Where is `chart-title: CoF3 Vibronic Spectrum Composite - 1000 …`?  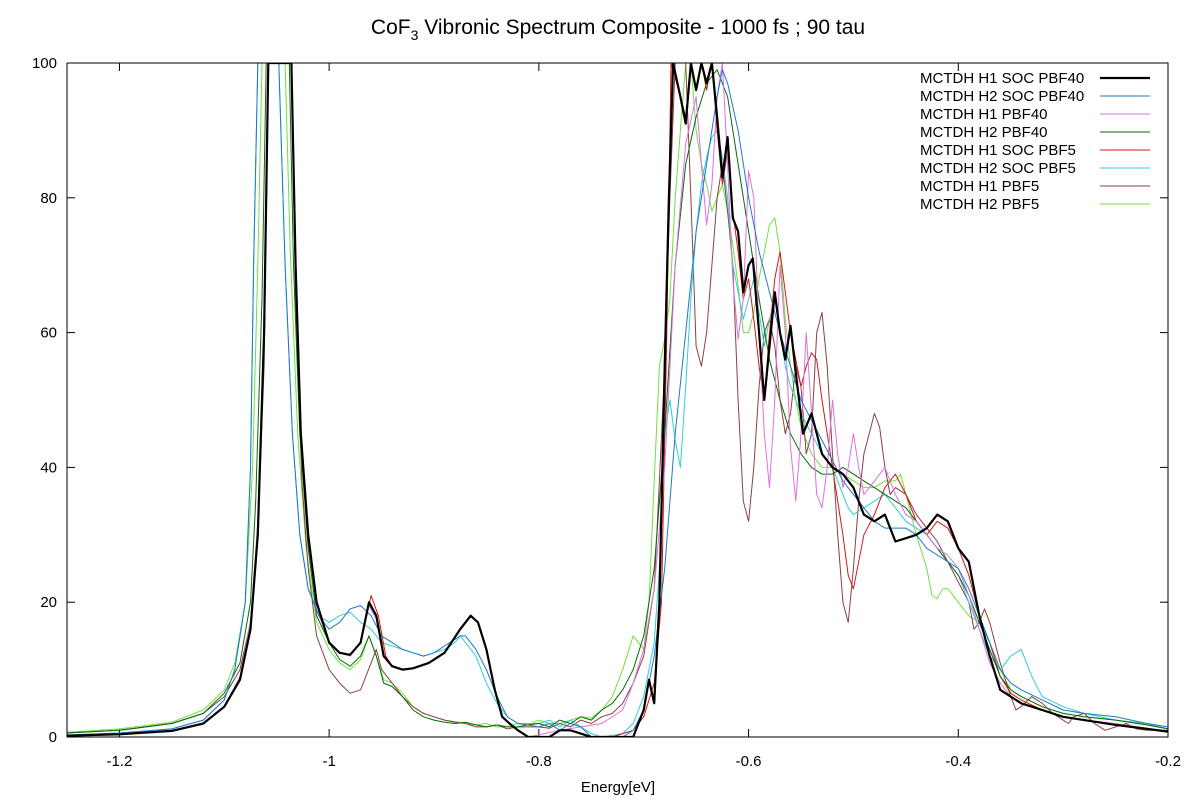 chart-title: CoF3 Vibronic Spectrum Composite - 1000 … is located at coordinates (618, 29).